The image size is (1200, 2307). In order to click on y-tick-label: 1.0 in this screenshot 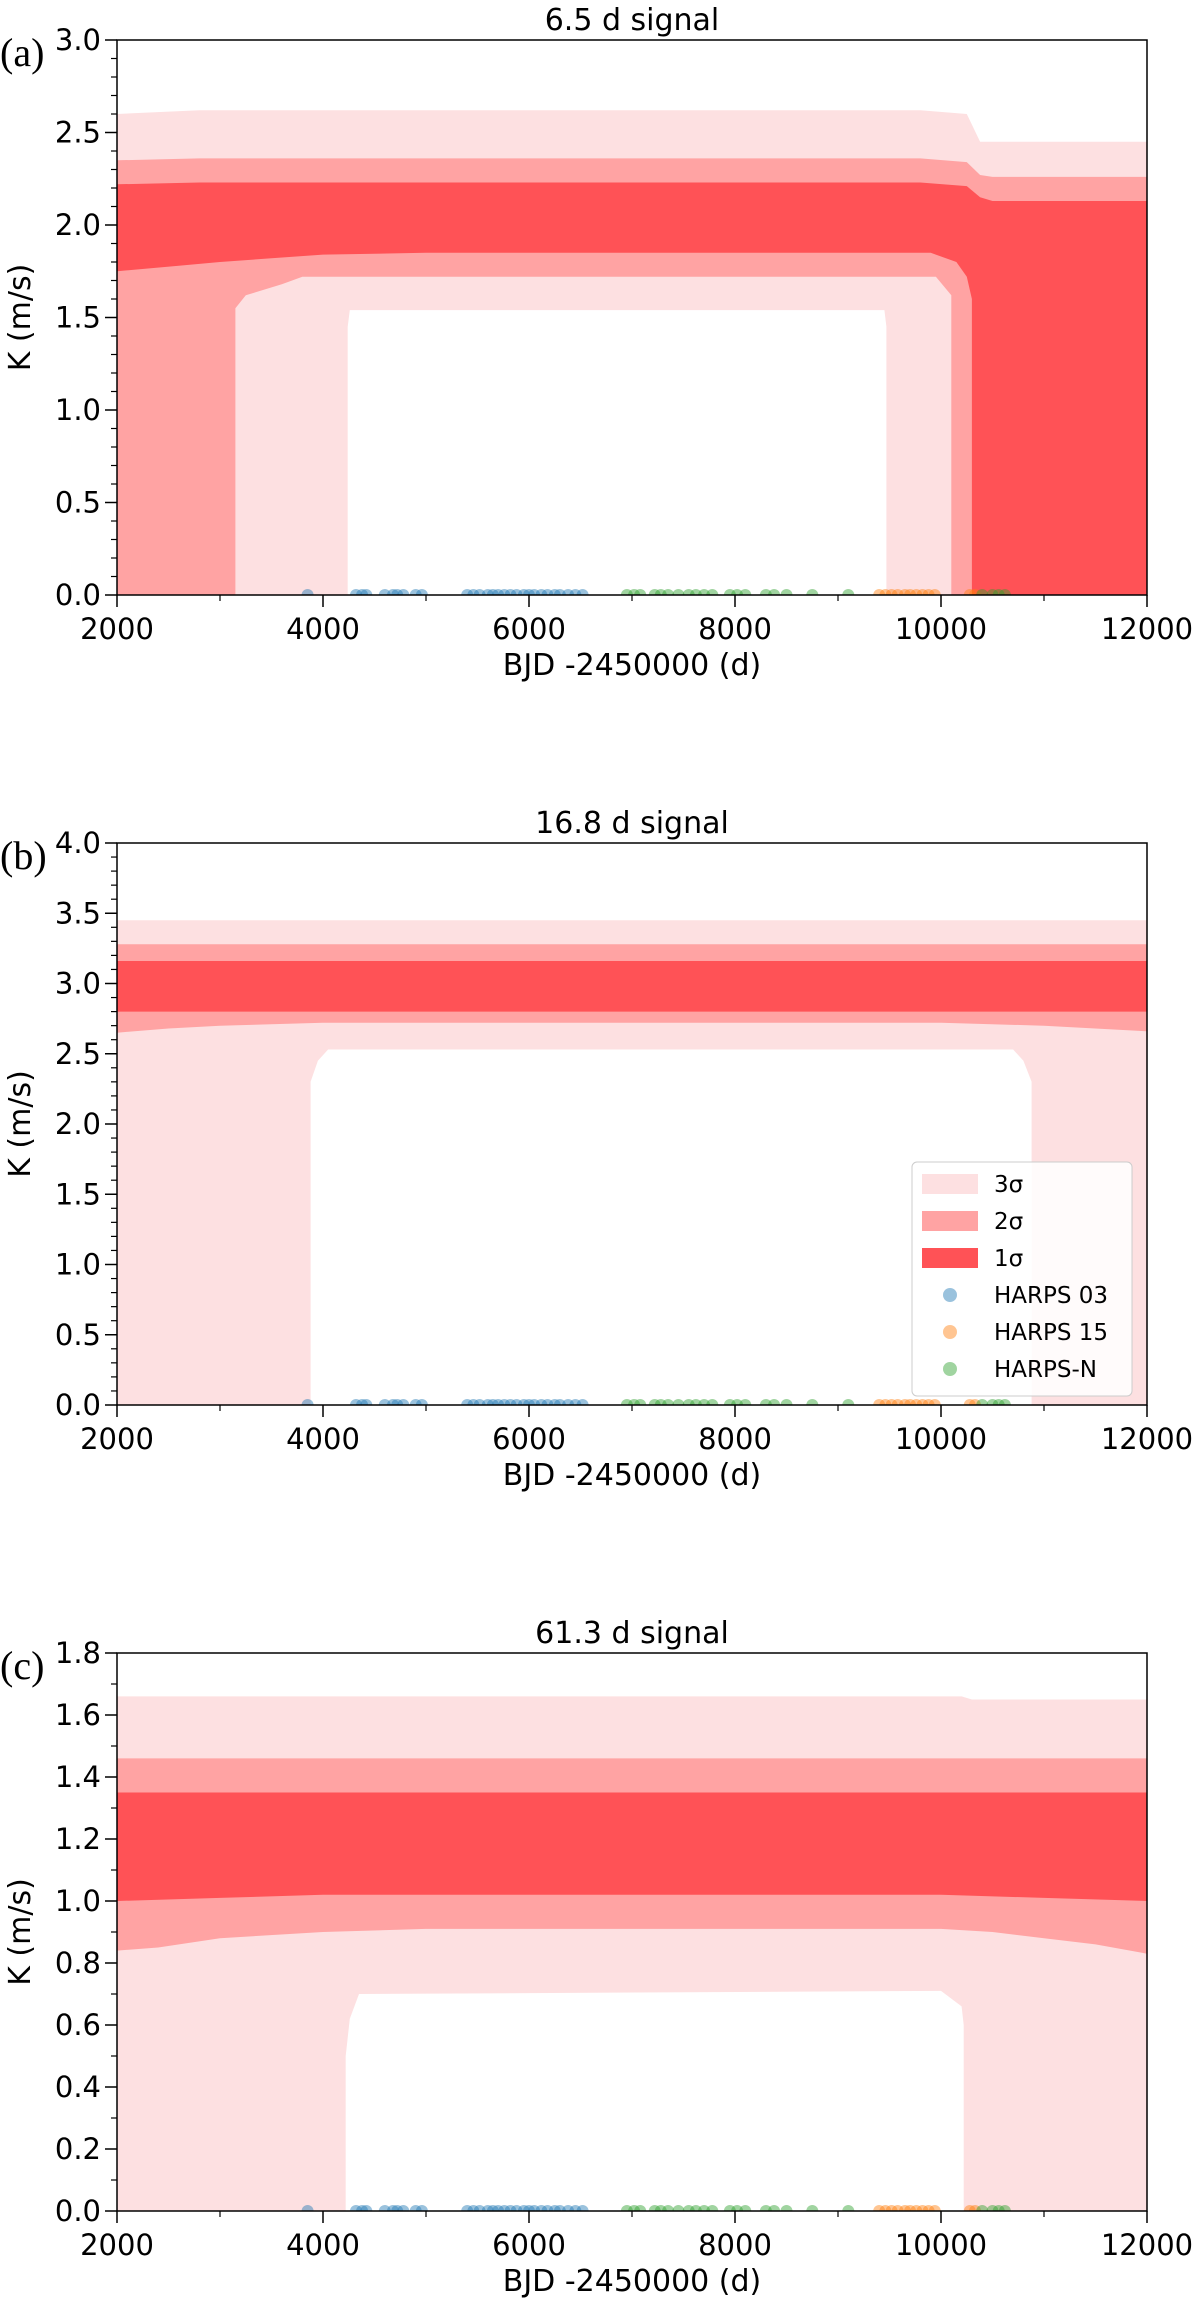, I will do `click(78, 1265)`.